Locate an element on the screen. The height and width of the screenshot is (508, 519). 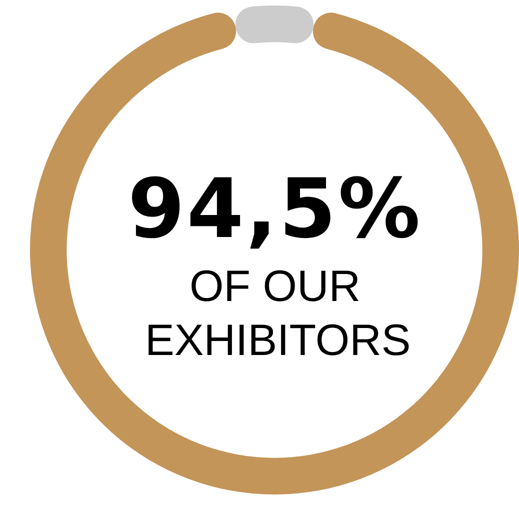
text: 94,5% is located at coordinates (275, 210).